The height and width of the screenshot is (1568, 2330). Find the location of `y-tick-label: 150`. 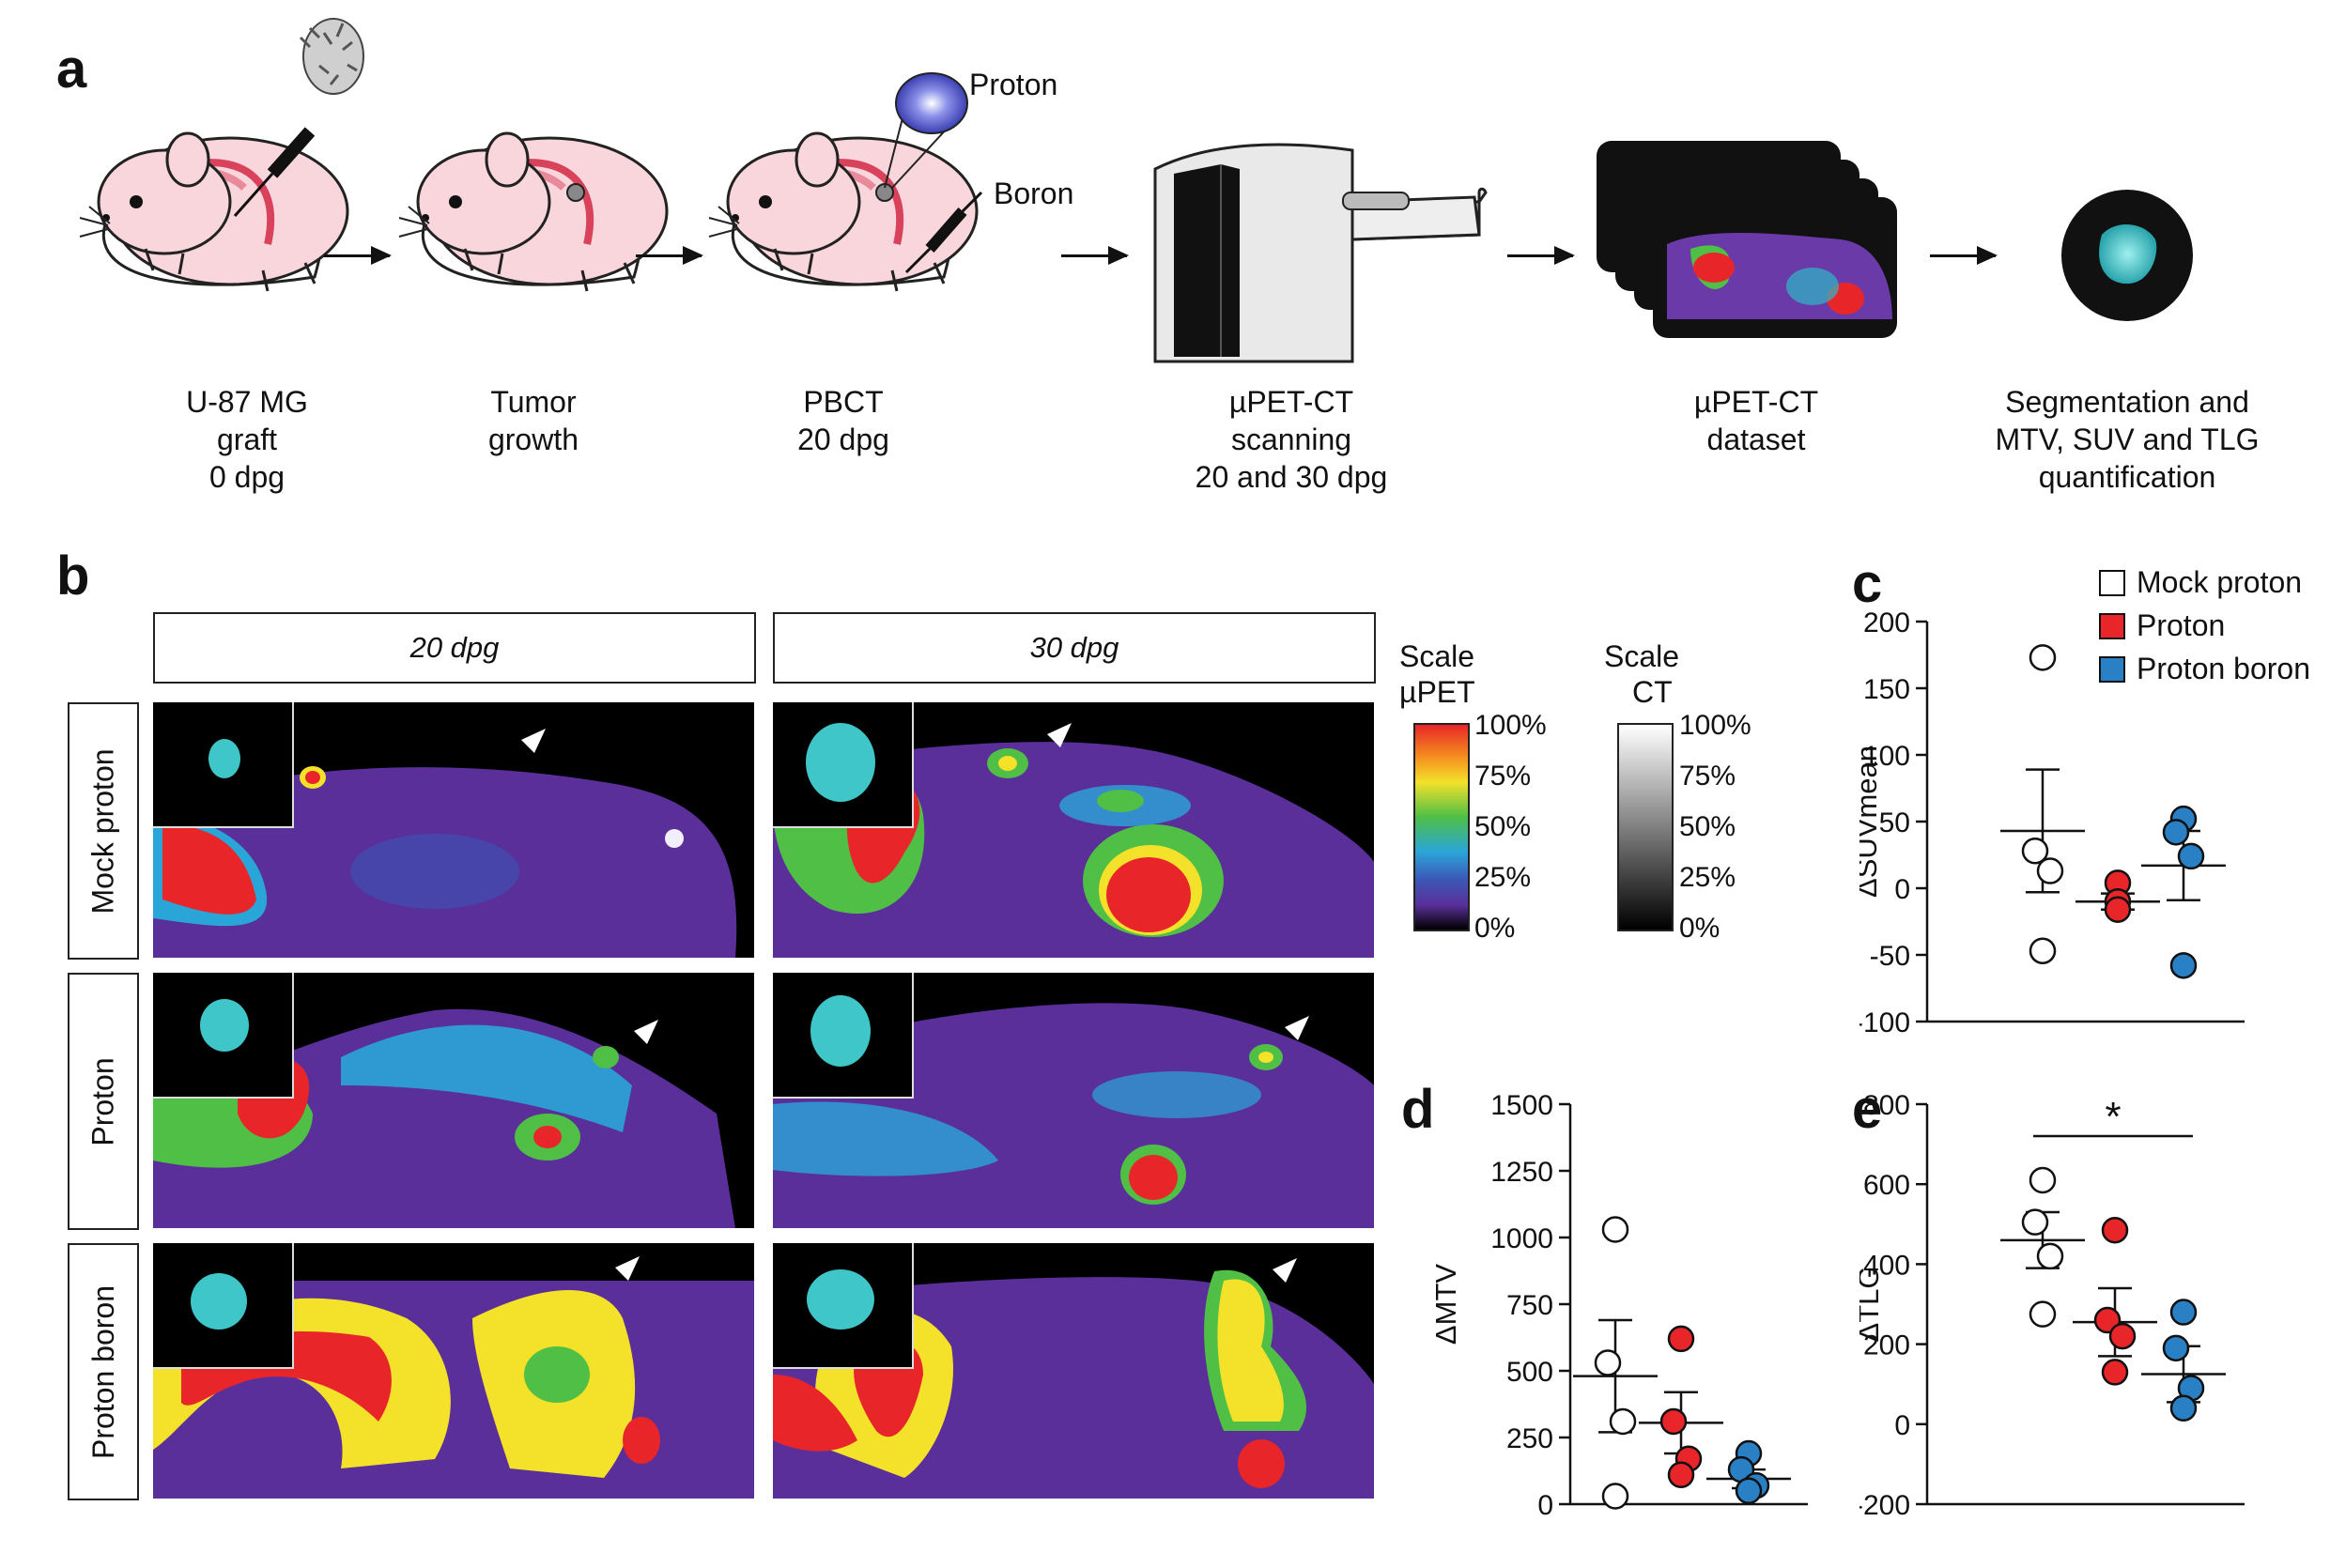

y-tick-label: 150 is located at coordinates (1886, 690).